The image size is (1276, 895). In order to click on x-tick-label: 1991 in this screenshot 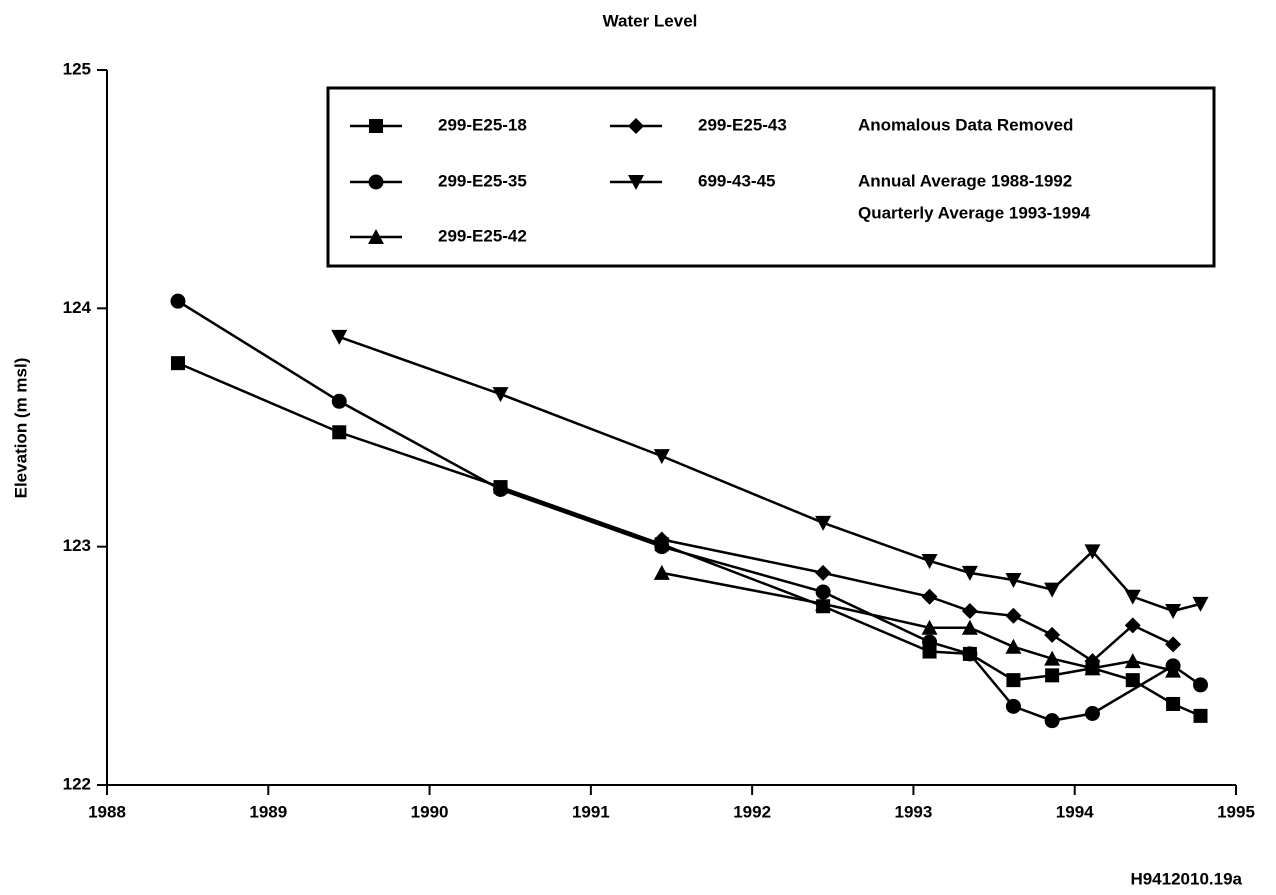, I will do `click(591, 811)`.